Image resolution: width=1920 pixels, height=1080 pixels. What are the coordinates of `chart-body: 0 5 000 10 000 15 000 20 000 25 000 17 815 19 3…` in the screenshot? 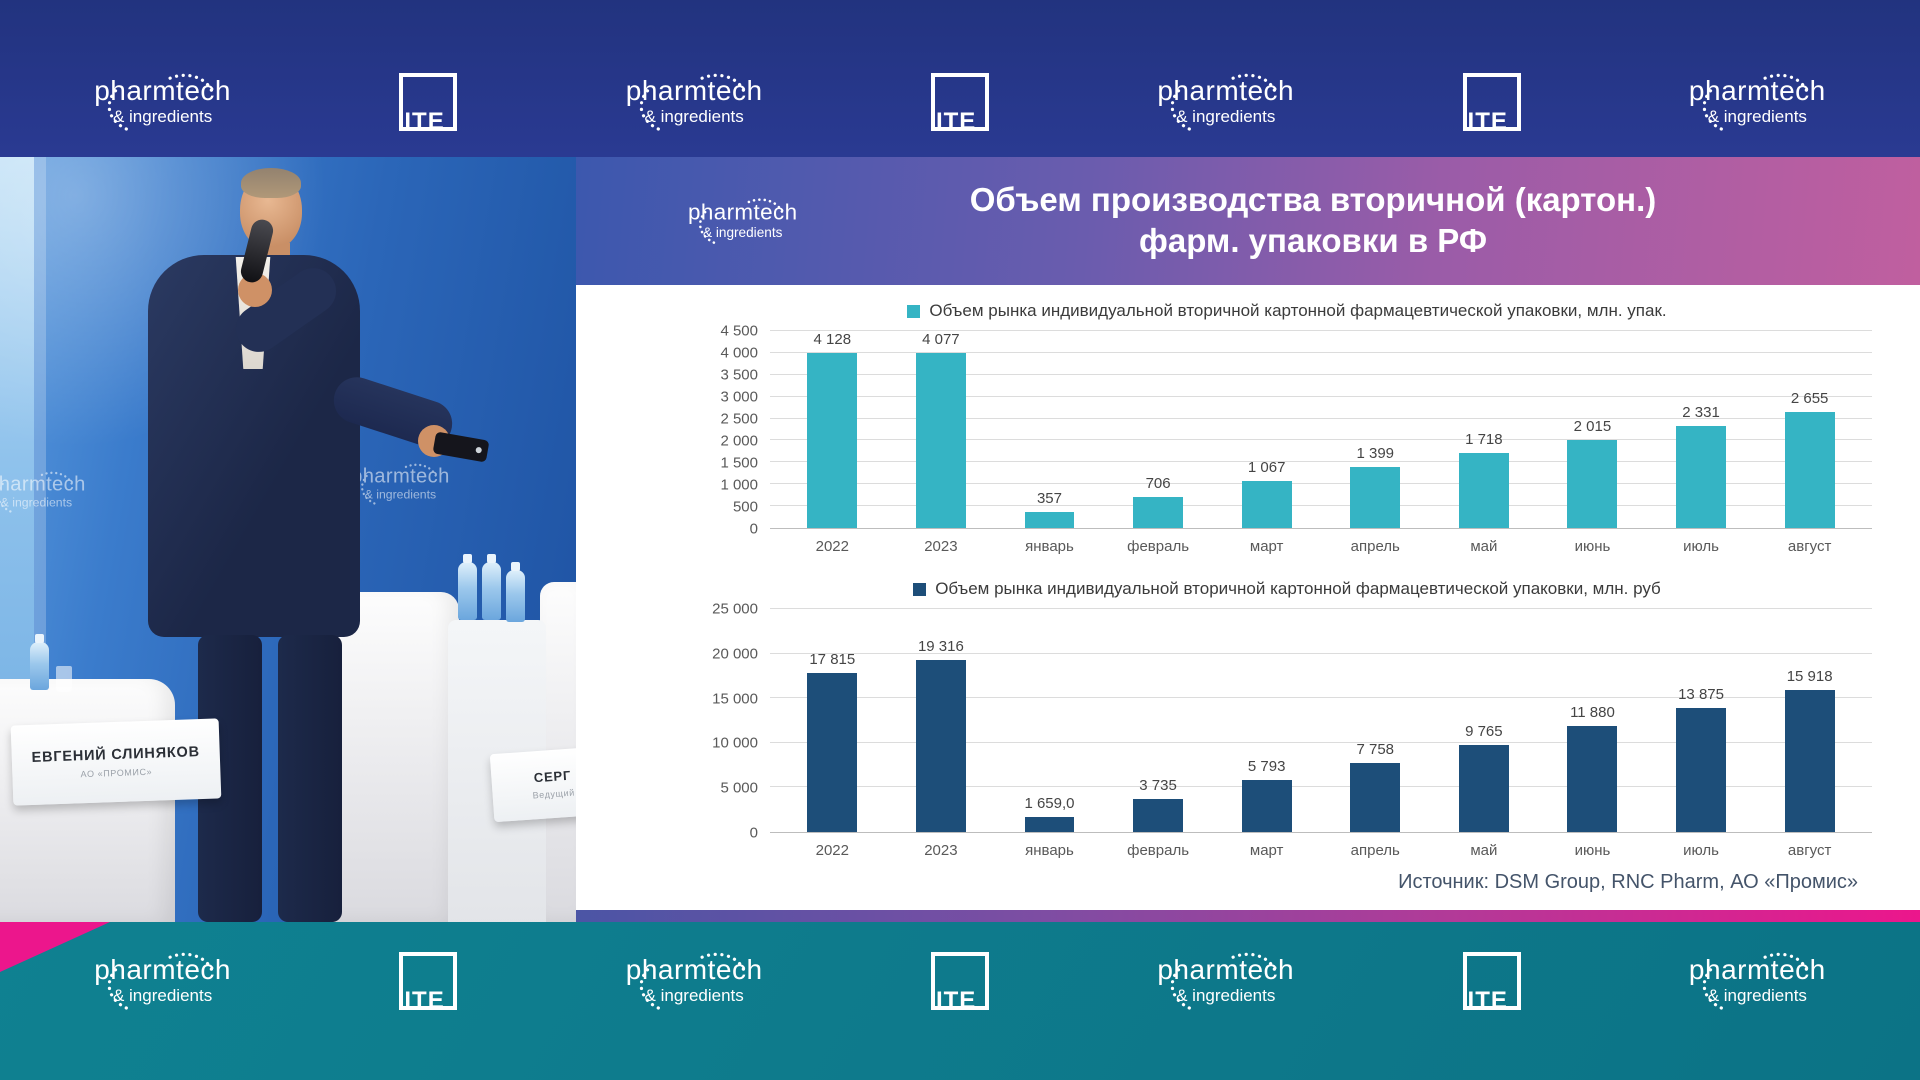 It's located at (1287, 730).